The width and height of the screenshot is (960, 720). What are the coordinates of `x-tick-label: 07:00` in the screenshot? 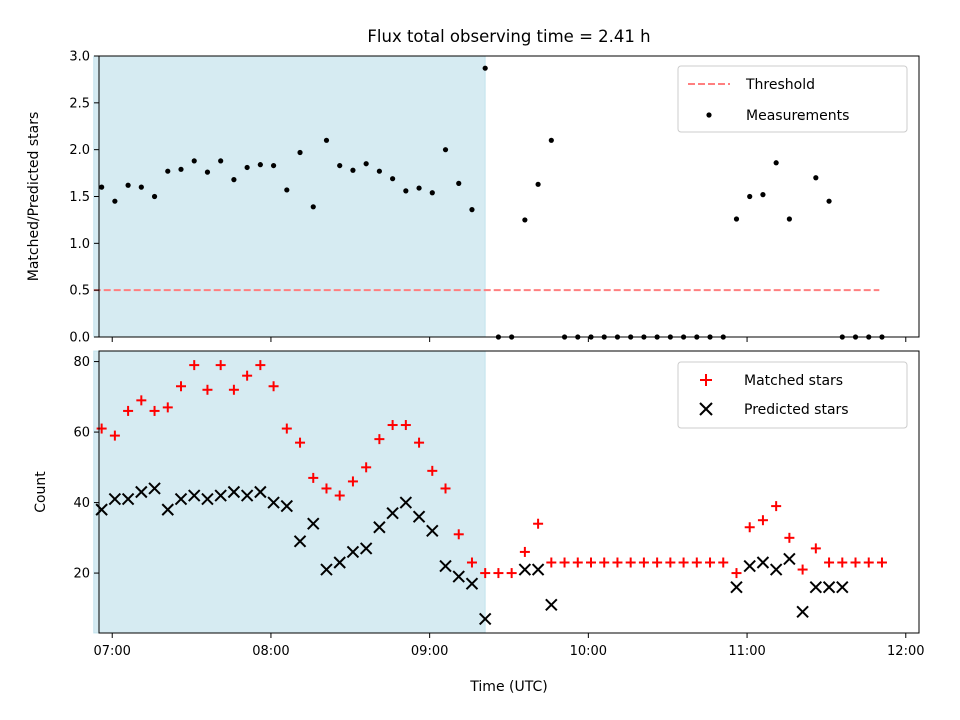 It's located at (111, 651).